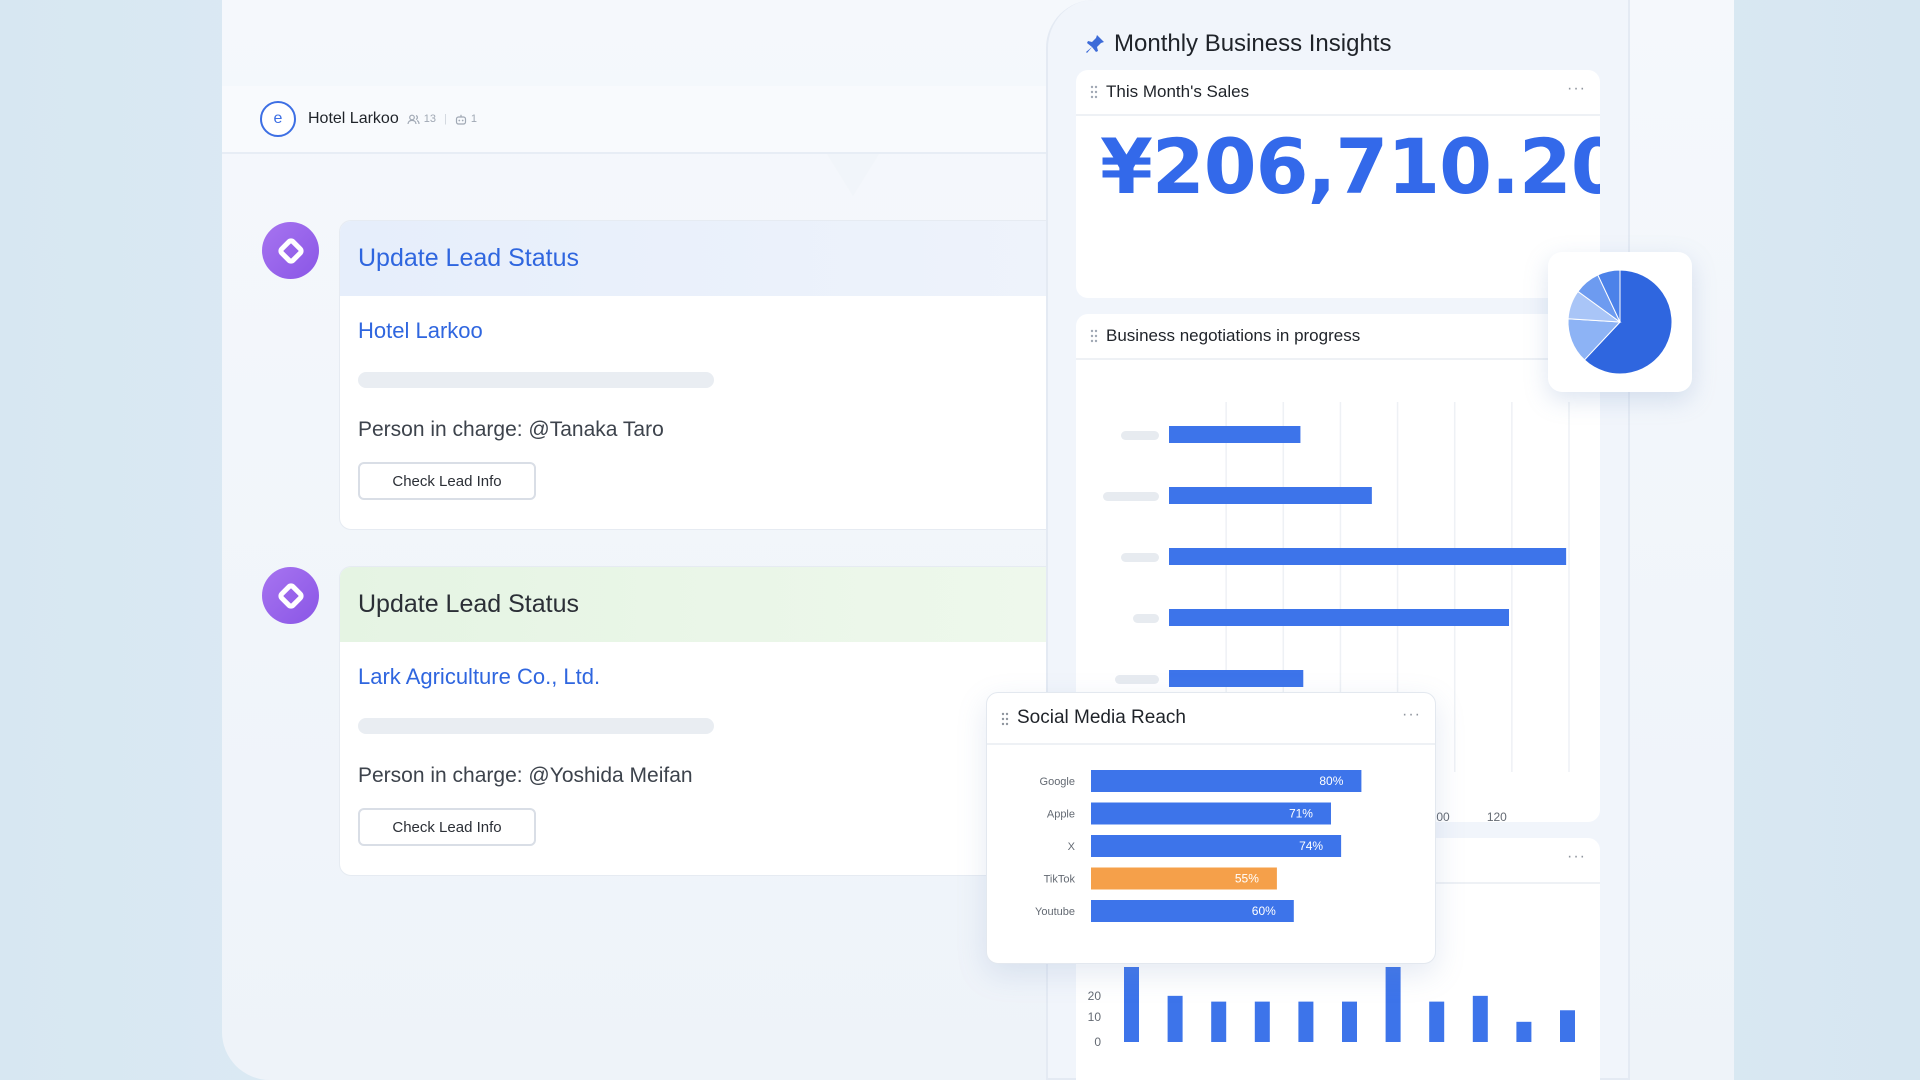  Describe the element at coordinates (1055, 912) in the screenshot. I see `category-label: Youtube` at that location.